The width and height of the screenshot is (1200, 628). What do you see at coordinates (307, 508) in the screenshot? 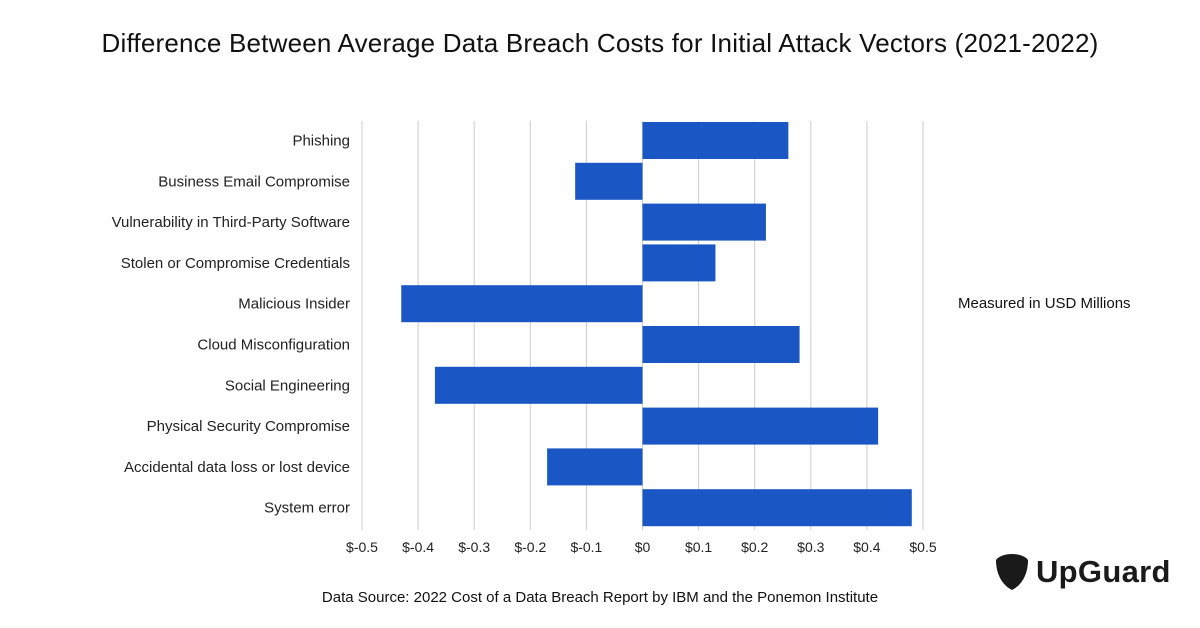
I see `category-label: System error` at bounding box center [307, 508].